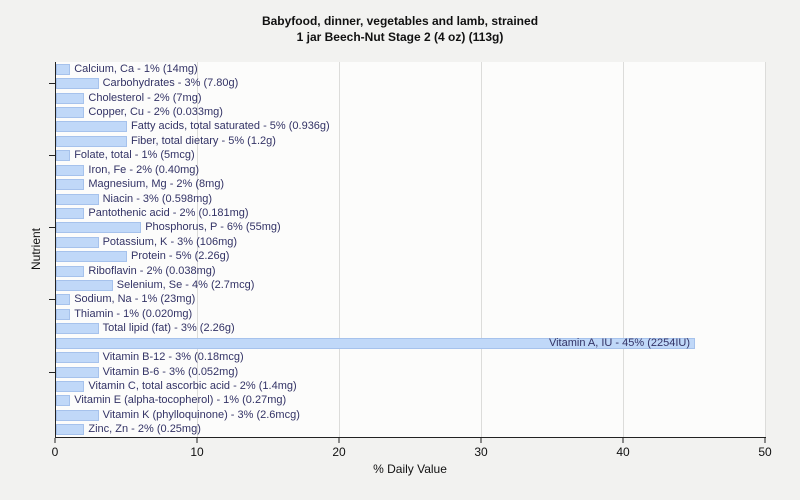 This screenshot has width=800, height=500. I want to click on bar-label: Copper, Cu - 2% (0.033mg), so click(155, 111).